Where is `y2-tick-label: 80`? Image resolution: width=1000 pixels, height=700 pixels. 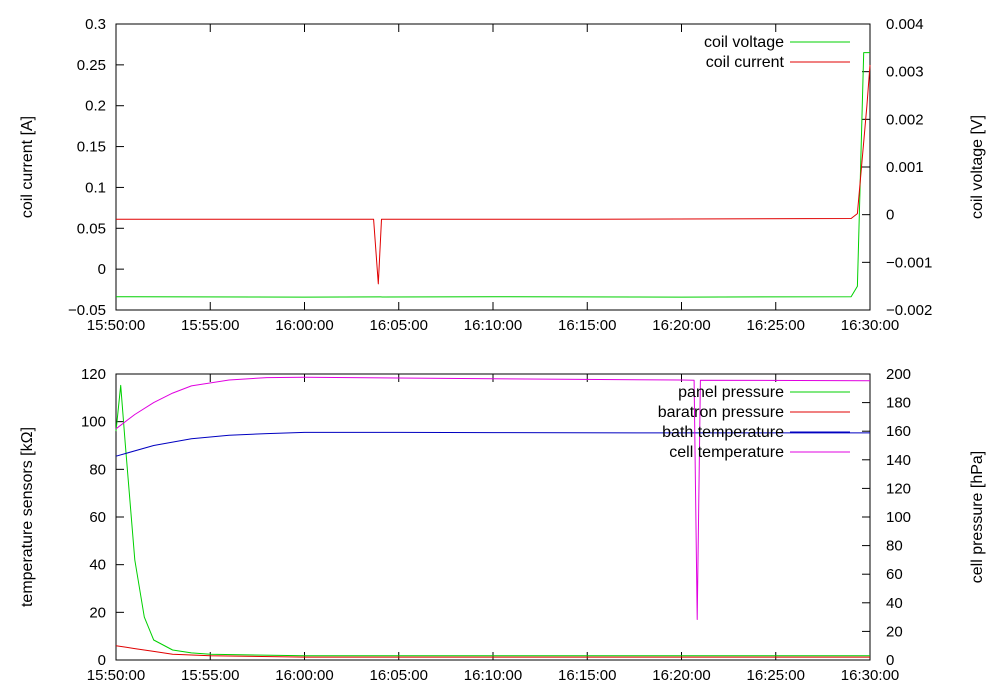
y2-tick-label: 80 is located at coordinates (894, 546).